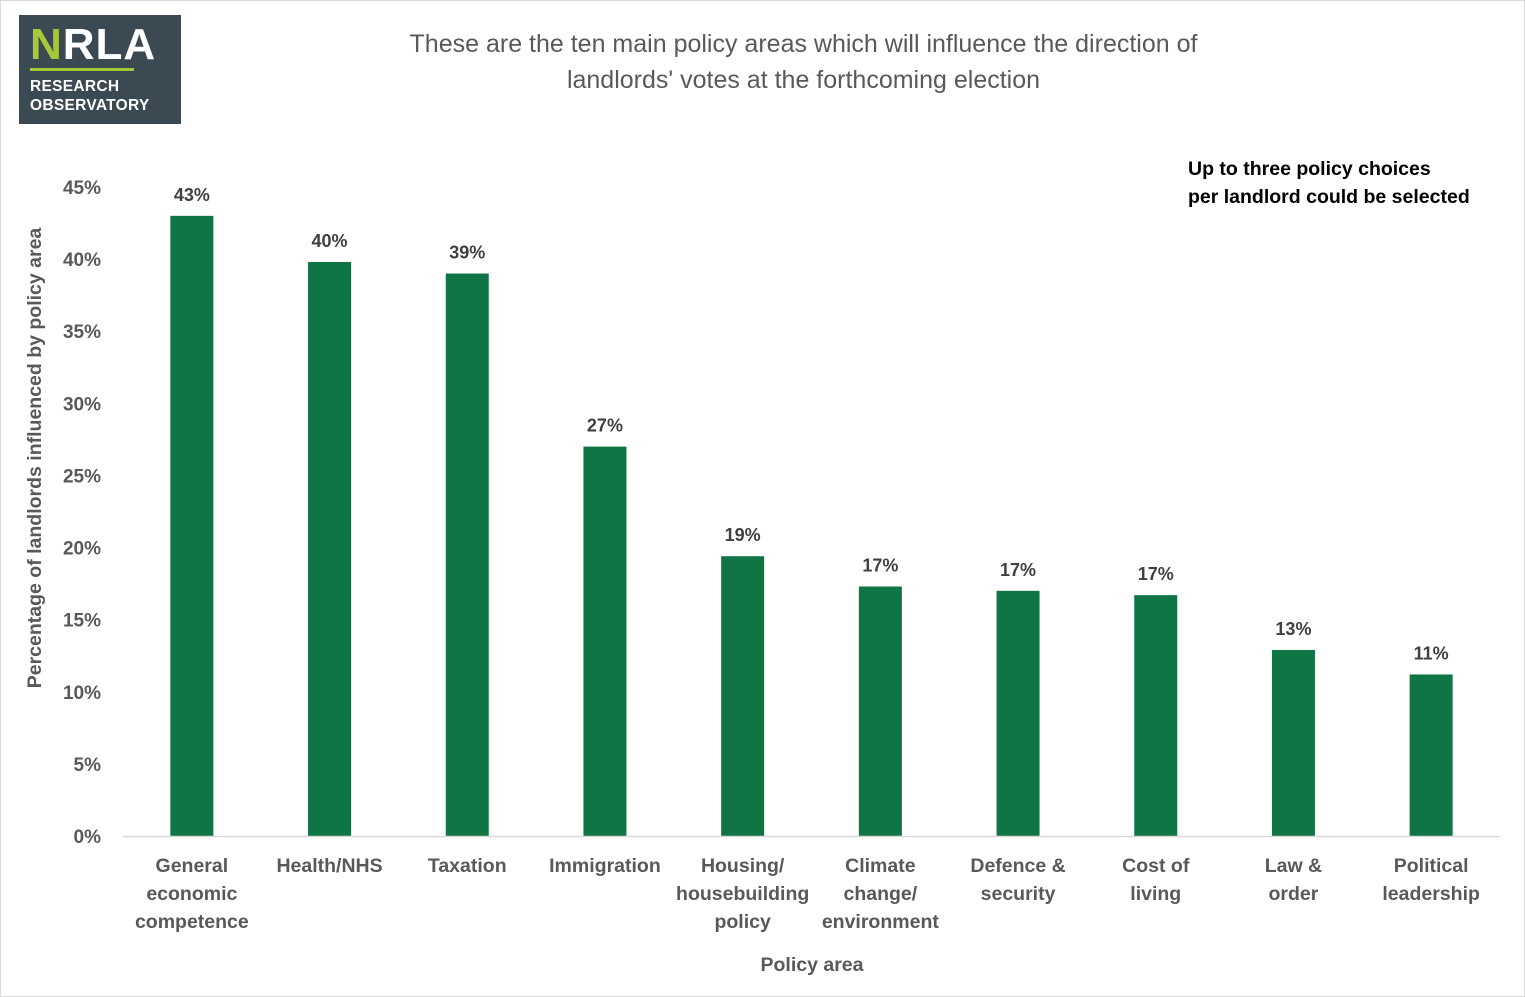 Image resolution: width=1525 pixels, height=997 pixels. Describe the element at coordinates (881, 922) in the screenshot. I see `x-tick-label: environment` at that location.